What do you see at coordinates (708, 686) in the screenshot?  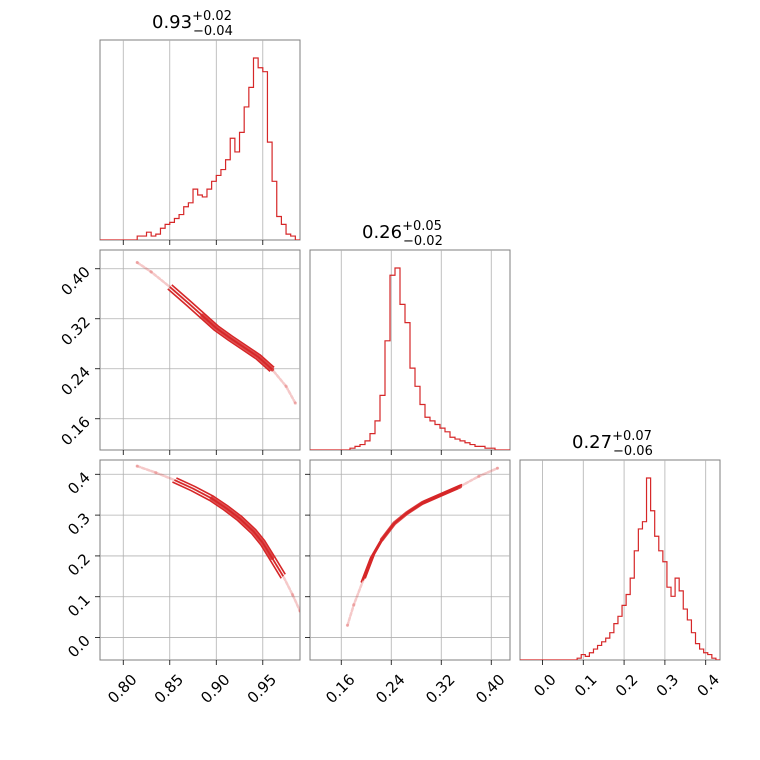 I see `x-tick-label: 0.4` at bounding box center [708, 686].